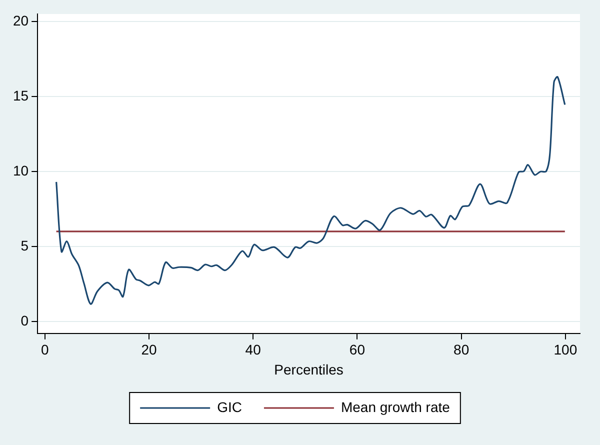 The height and width of the screenshot is (445, 600). Describe the element at coordinates (395, 406) in the screenshot. I see `legend-label: Mean growth rate` at that location.